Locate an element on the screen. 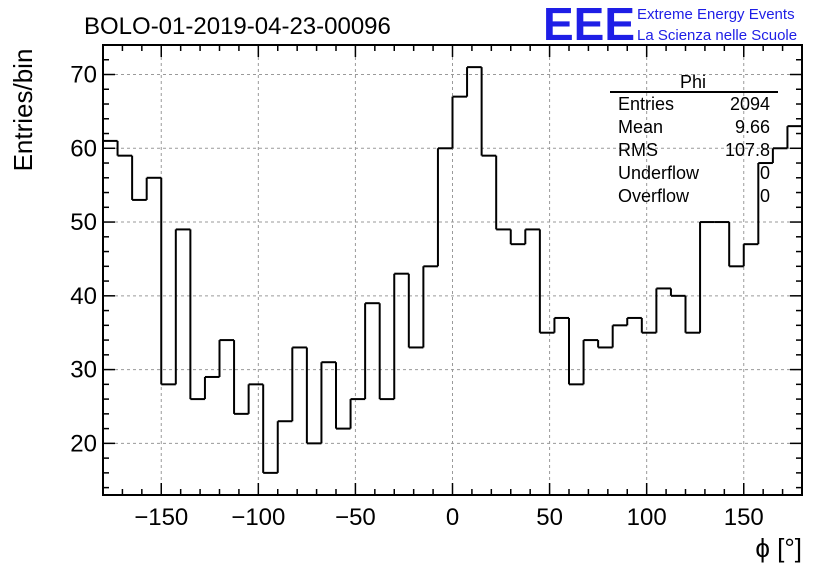  stats-row: Entries 2094 is located at coordinates (694, 104).